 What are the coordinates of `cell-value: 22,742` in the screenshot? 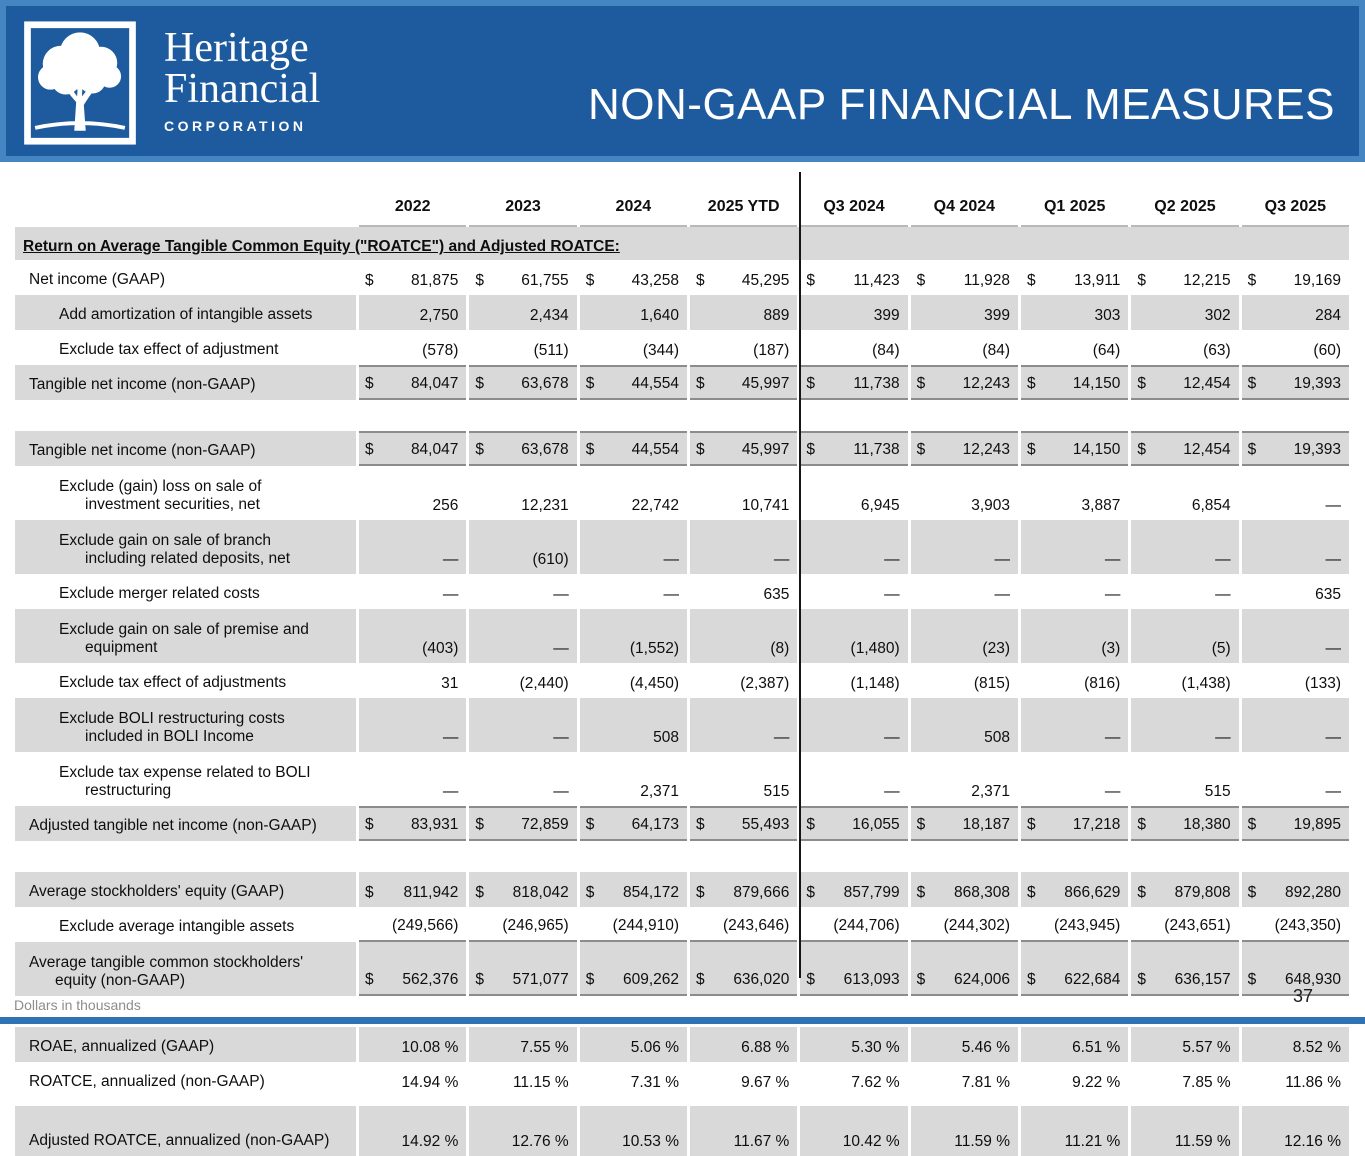 It's located at (655, 505).